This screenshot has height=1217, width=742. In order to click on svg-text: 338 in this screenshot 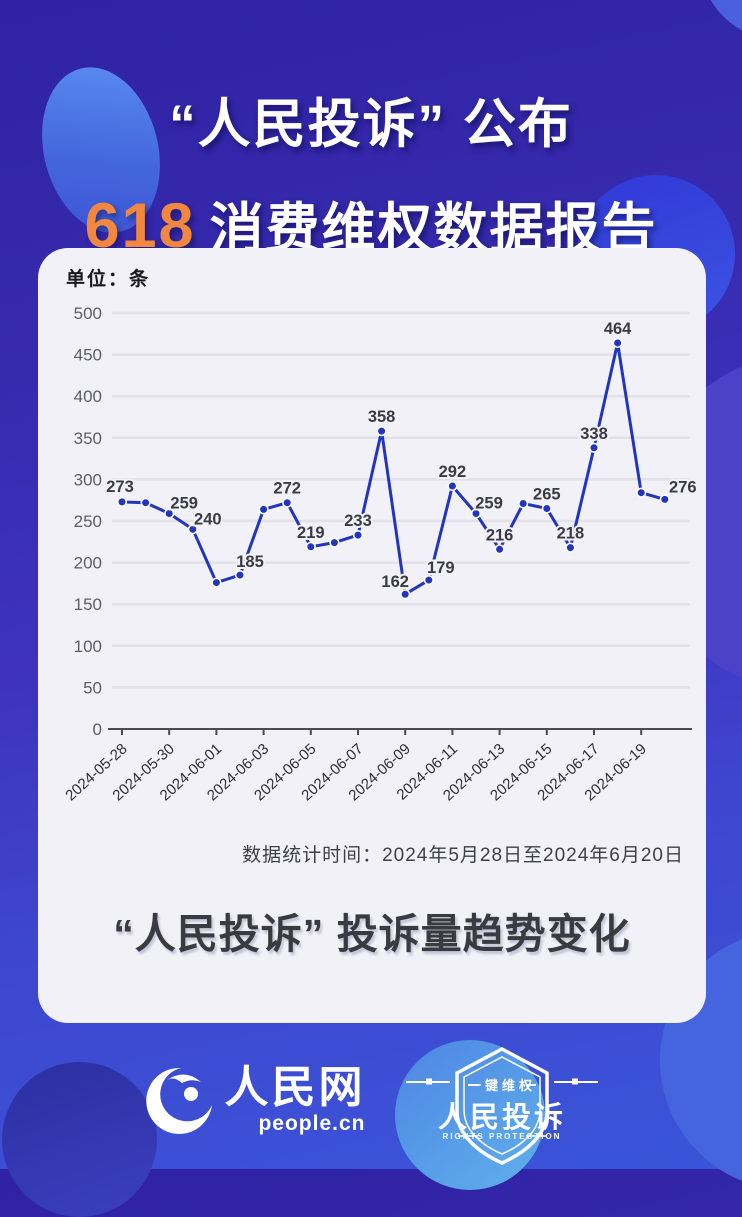, I will do `click(594, 434)`.